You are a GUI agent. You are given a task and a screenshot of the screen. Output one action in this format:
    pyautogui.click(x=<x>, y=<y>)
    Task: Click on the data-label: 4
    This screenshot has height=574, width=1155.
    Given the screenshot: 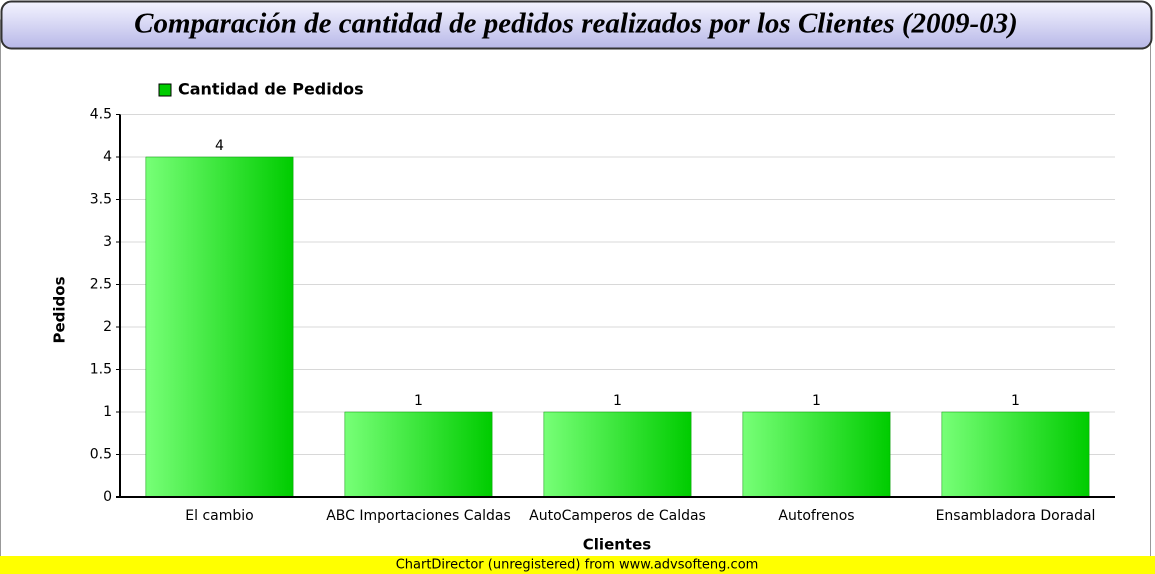 What is the action you would take?
    pyautogui.click(x=219, y=146)
    